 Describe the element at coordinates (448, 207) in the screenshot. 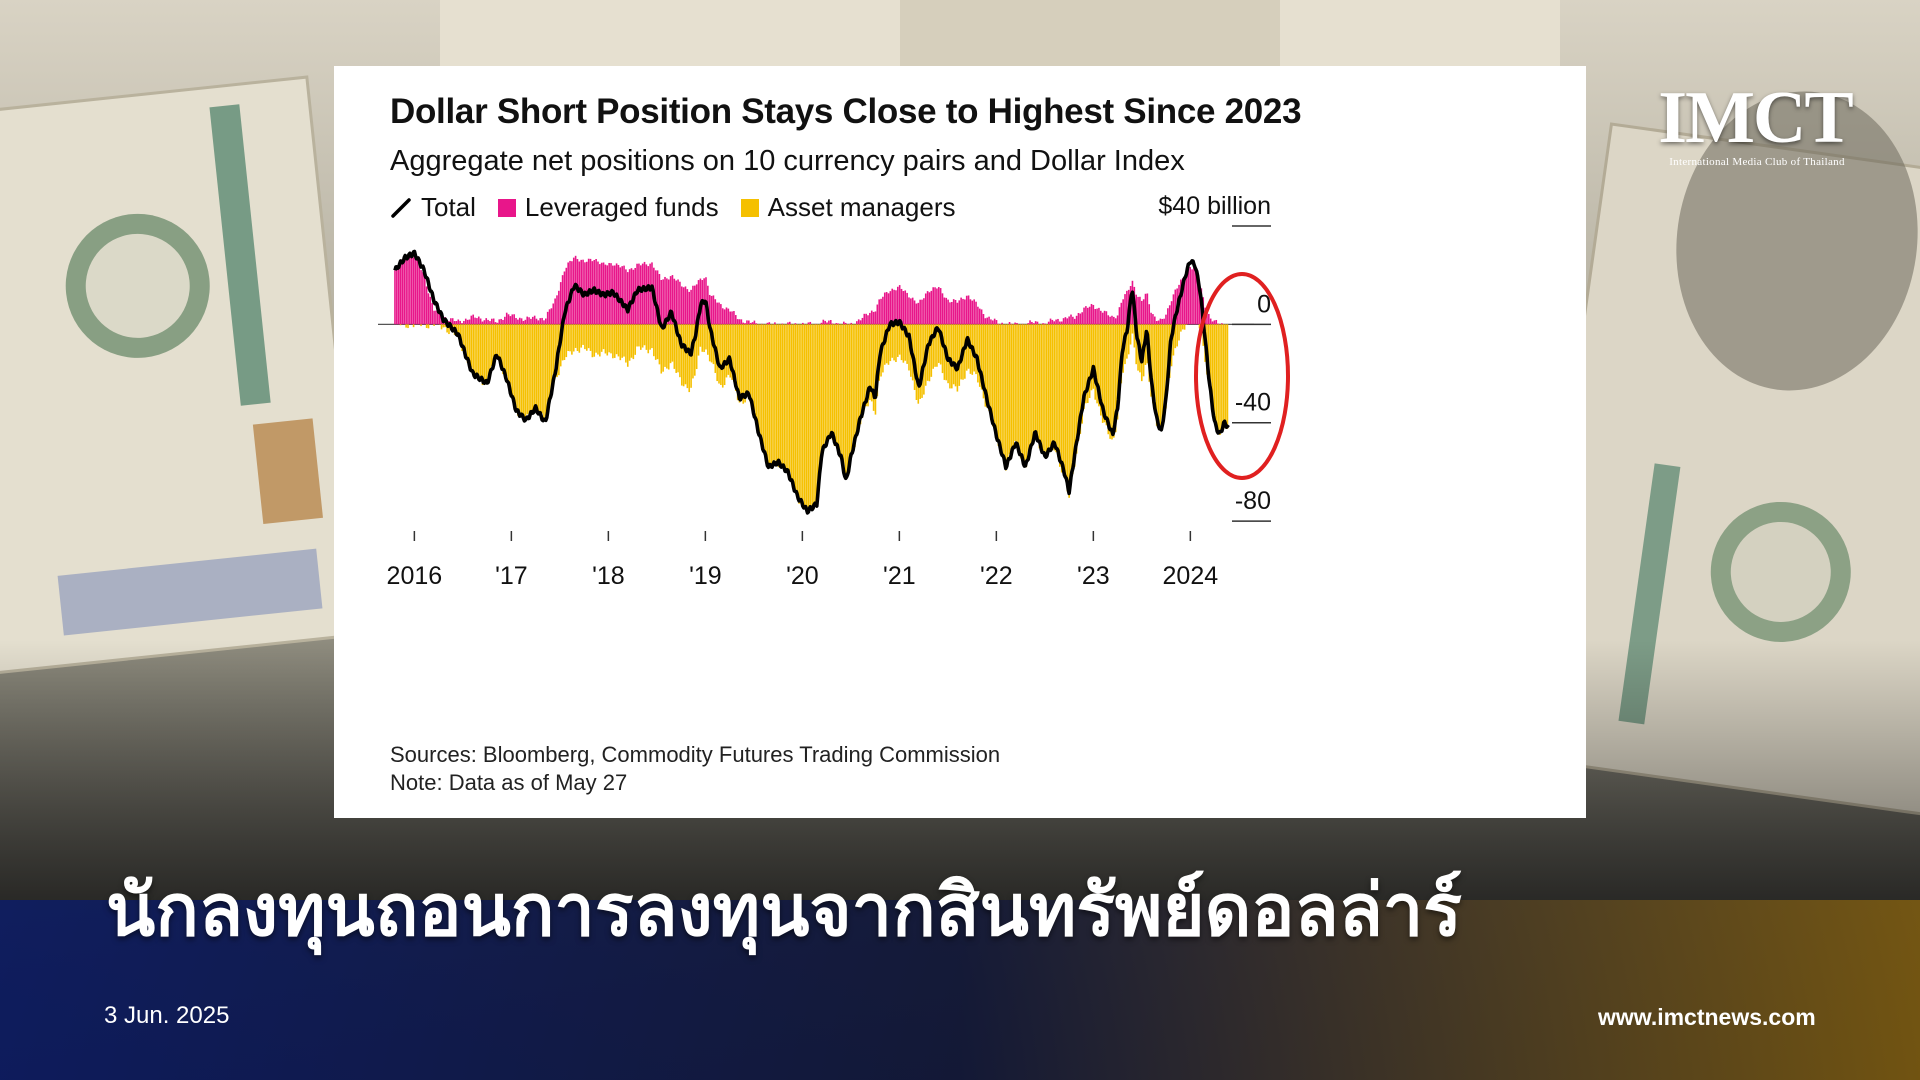

I see `legend-label-total: Total` at that location.